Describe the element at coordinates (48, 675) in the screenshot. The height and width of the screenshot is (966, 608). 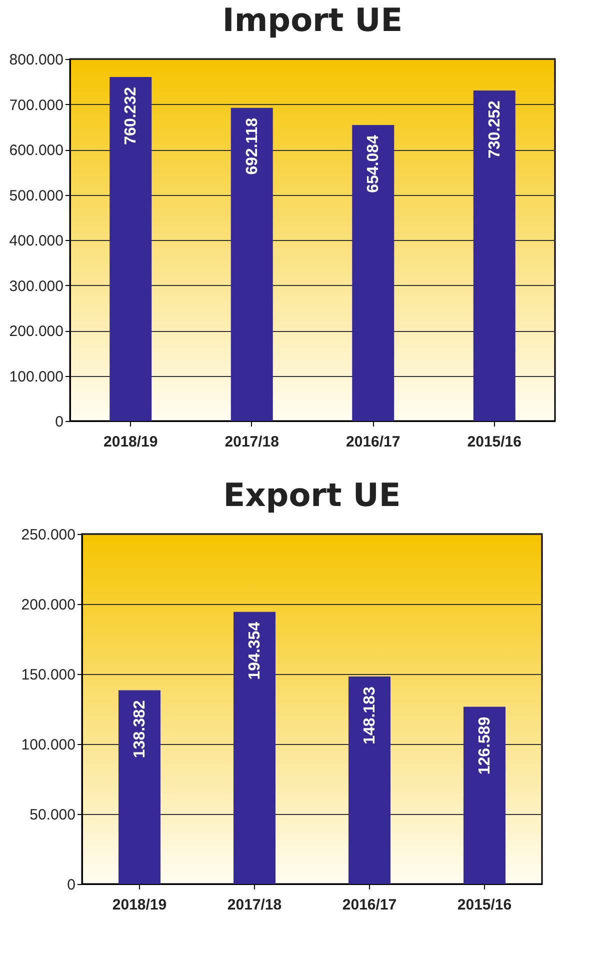
I see `y-tick-label: 150.000` at that location.